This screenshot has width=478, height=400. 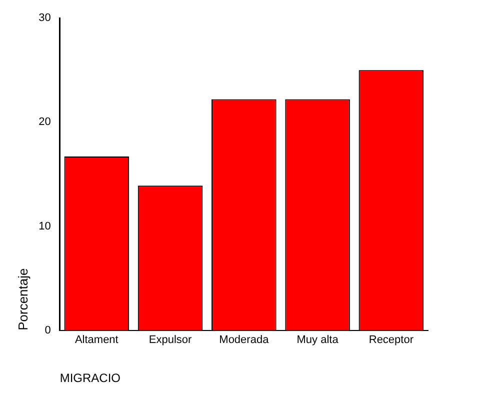 What do you see at coordinates (244, 340) in the screenshot?
I see `x-tick-label: Moderada` at bounding box center [244, 340].